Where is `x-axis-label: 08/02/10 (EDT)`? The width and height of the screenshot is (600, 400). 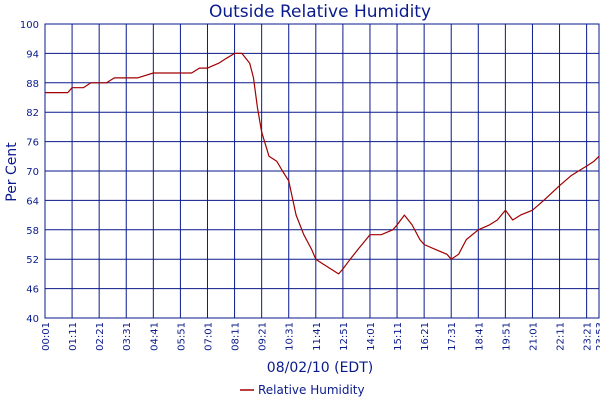
x-axis-label: 08/02/10 (EDT) is located at coordinates (320, 368).